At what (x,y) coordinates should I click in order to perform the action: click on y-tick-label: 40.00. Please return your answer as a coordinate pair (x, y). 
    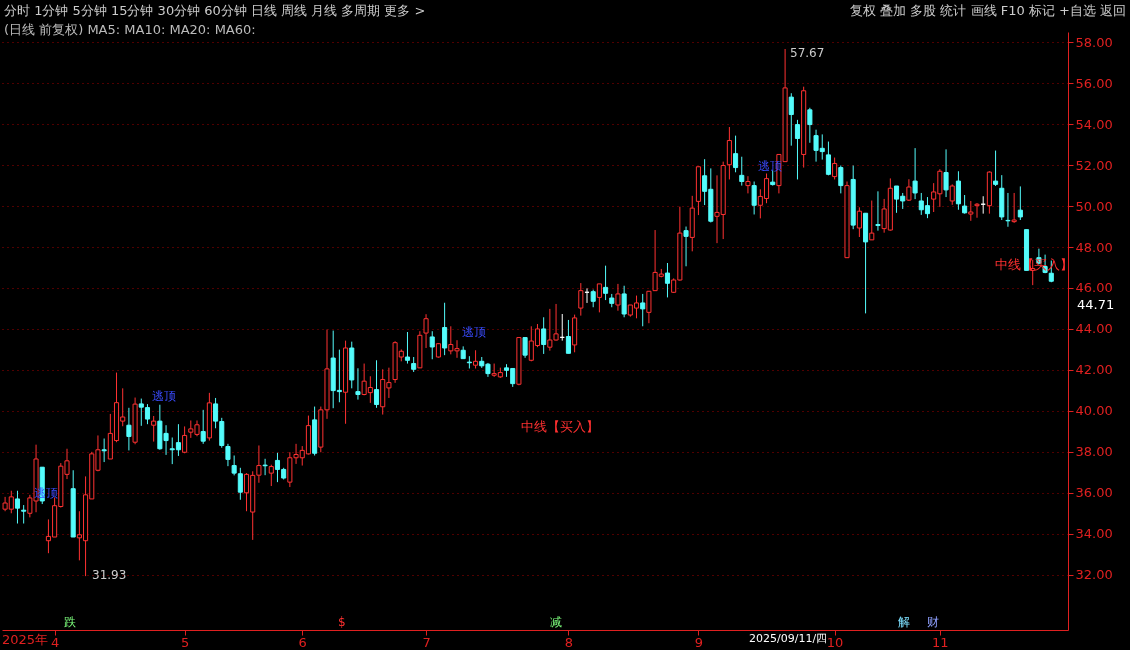
    Looking at the image, I should click on (1094, 411).